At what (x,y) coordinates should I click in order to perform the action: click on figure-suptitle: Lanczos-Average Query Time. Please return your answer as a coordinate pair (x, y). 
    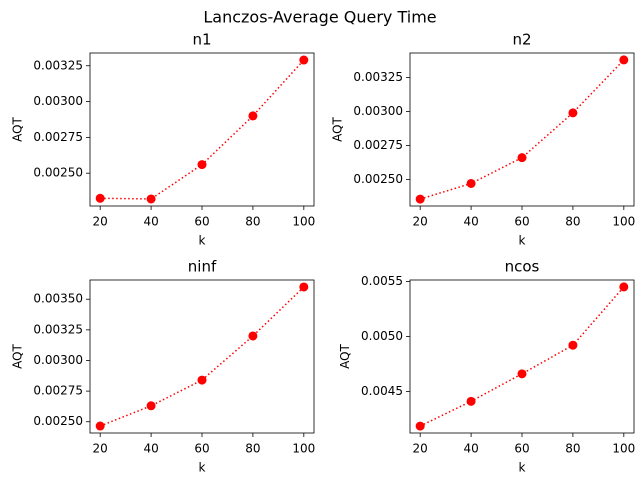
    Looking at the image, I should click on (319, 17).